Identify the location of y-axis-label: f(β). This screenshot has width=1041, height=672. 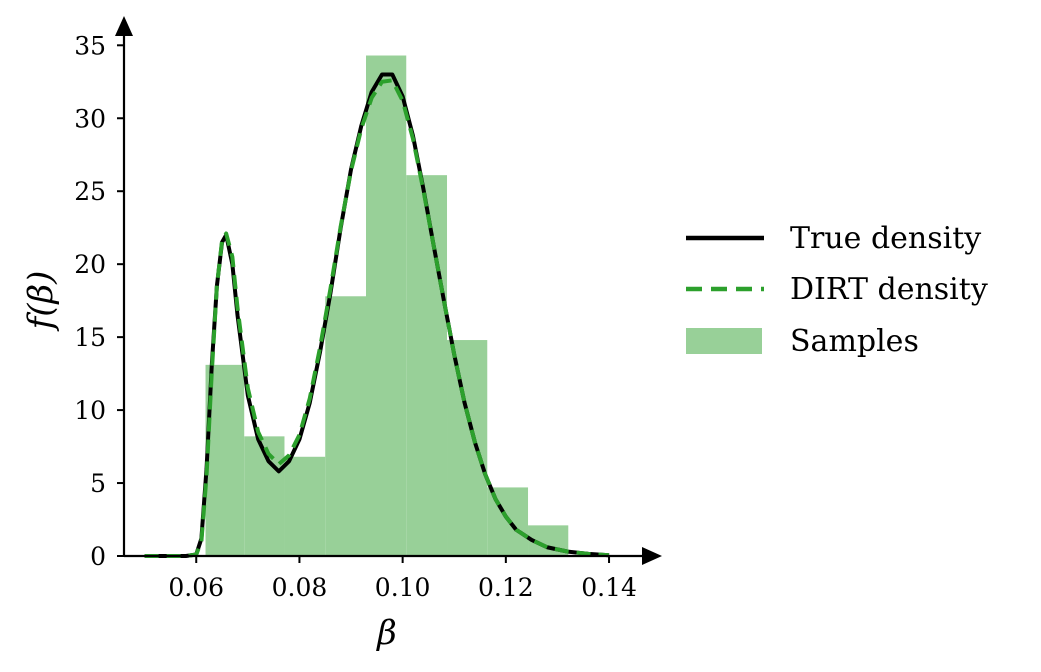
(41, 302).